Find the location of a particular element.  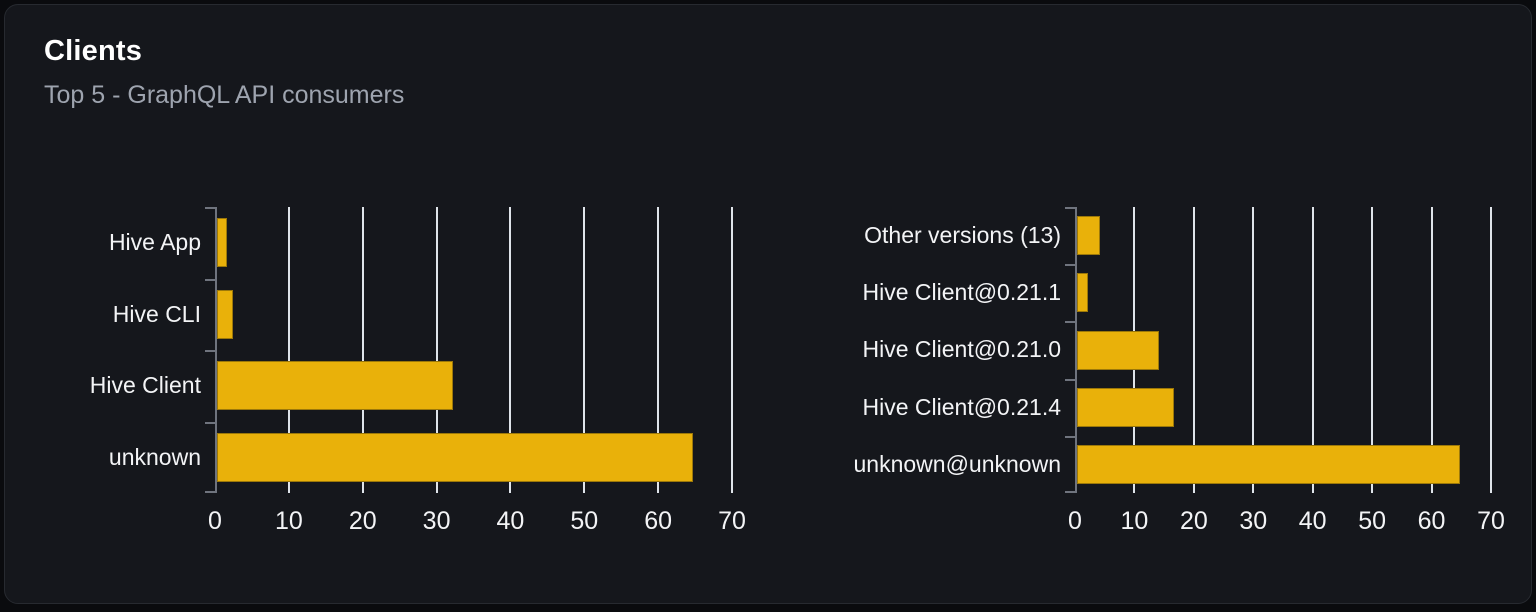

x-axis-right-chart: 0 10 20 30 40 50 60 70 is located at coordinates (1178, 523).